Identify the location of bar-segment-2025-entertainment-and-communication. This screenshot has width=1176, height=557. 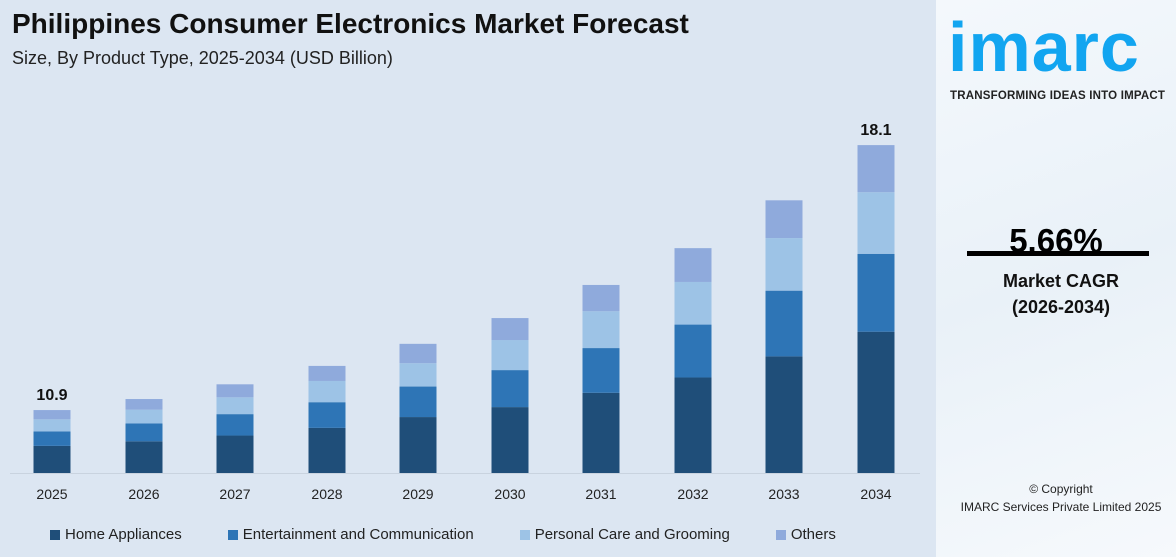
(52, 438).